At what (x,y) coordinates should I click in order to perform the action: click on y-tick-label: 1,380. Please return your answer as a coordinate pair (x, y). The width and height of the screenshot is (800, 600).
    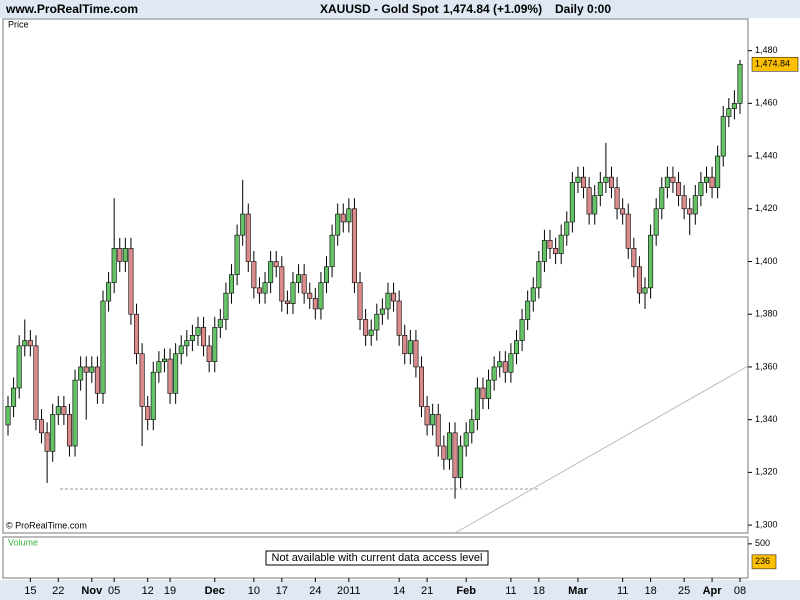
    Looking at the image, I should click on (766, 314).